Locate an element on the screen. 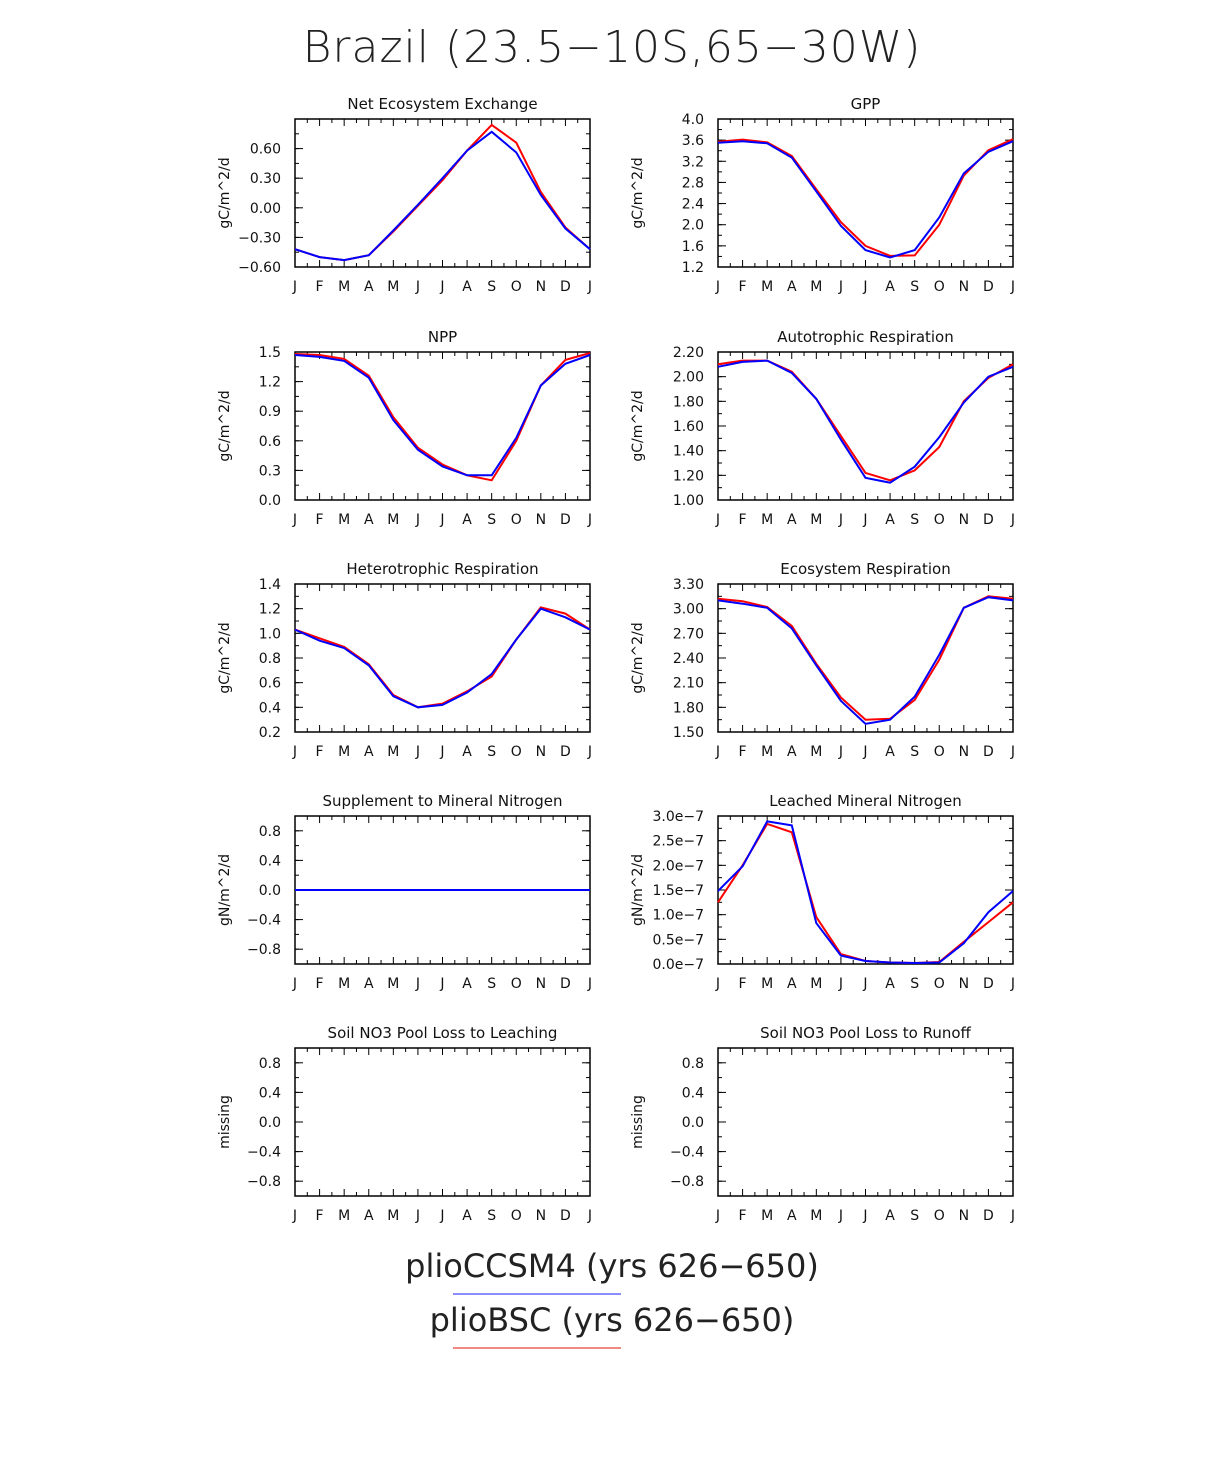 The height and width of the screenshot is (1470, 1224). y-tick-label: 1.60 is located at coordinates (688, 427).